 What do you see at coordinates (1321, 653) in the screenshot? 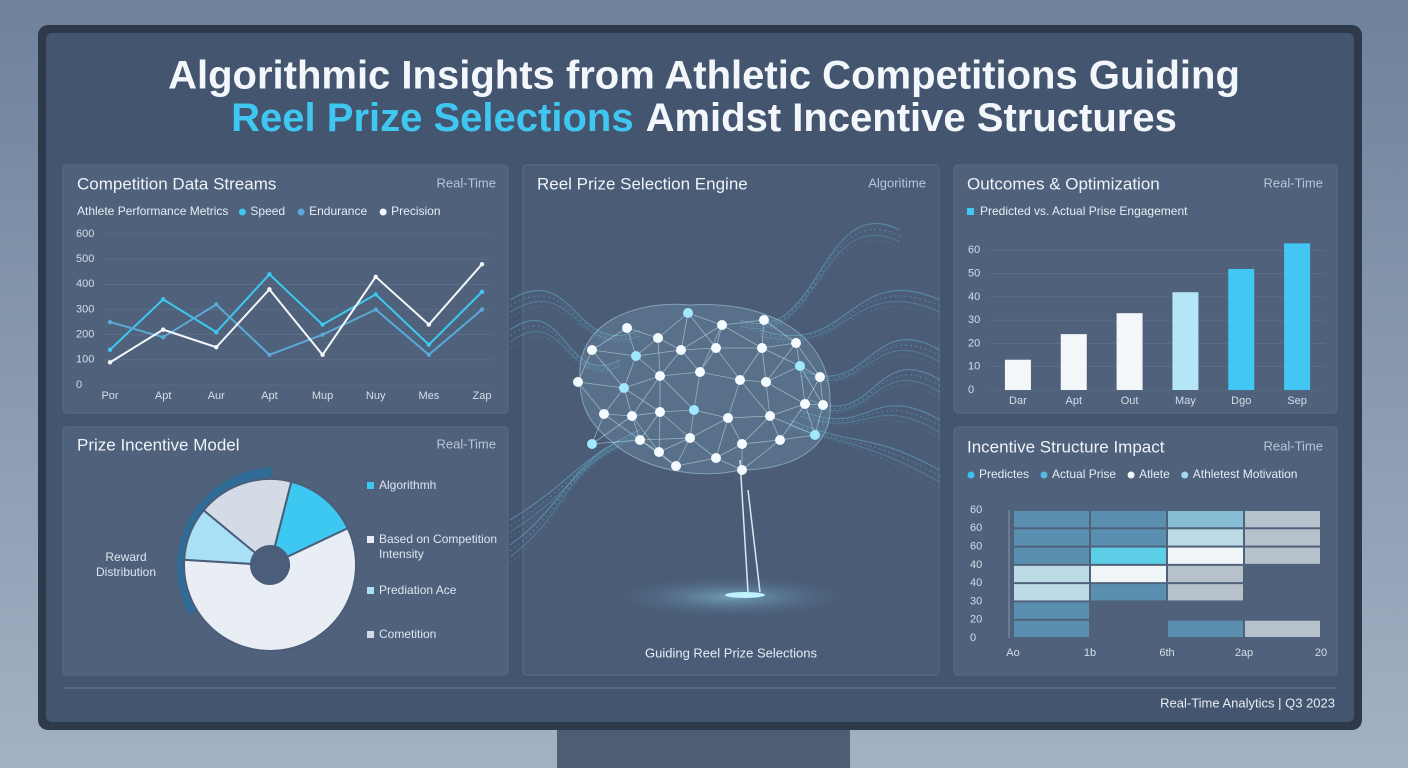
I see `x-tick-label: 20` at bounding box center [1321, 653].